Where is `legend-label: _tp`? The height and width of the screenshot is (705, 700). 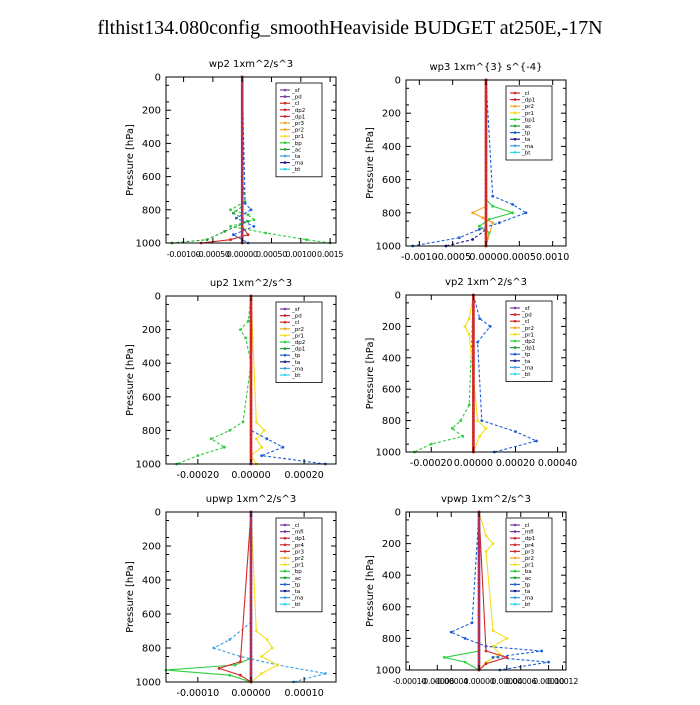
legend-label: _tp is located at coordinates (526, 585).